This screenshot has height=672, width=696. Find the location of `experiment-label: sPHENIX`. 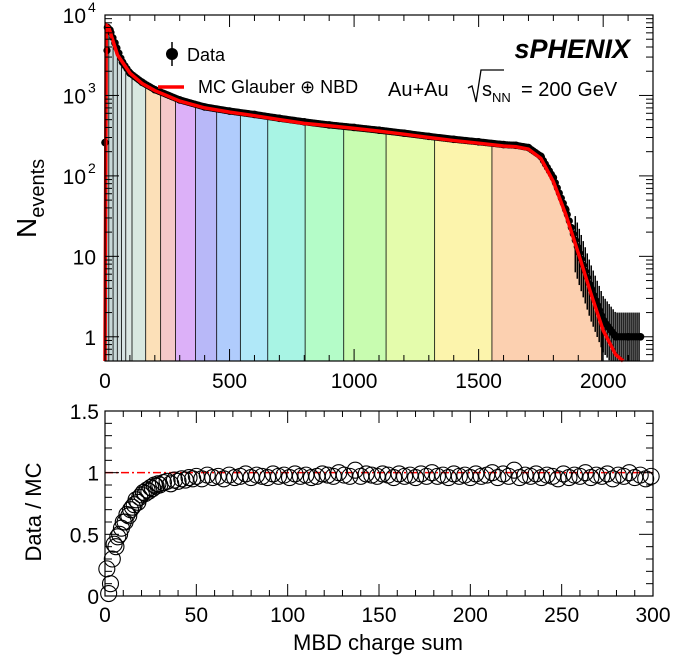

experiment-label: sPHENIX is located at coordinates (573, 49).